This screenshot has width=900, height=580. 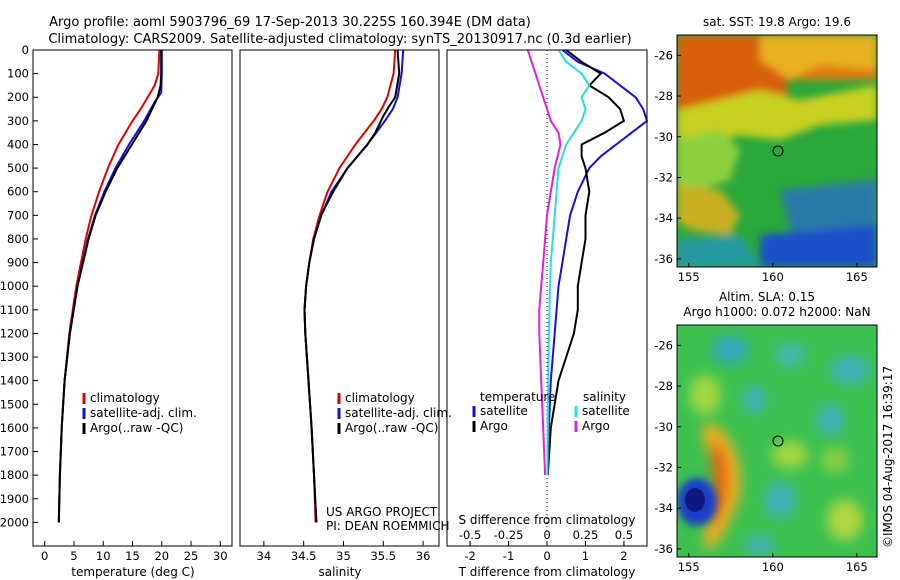 What do you see at coordinates (264, 556) in the screenshot?
I see `x-tick-label: 34` at bounding box center [264, 556].